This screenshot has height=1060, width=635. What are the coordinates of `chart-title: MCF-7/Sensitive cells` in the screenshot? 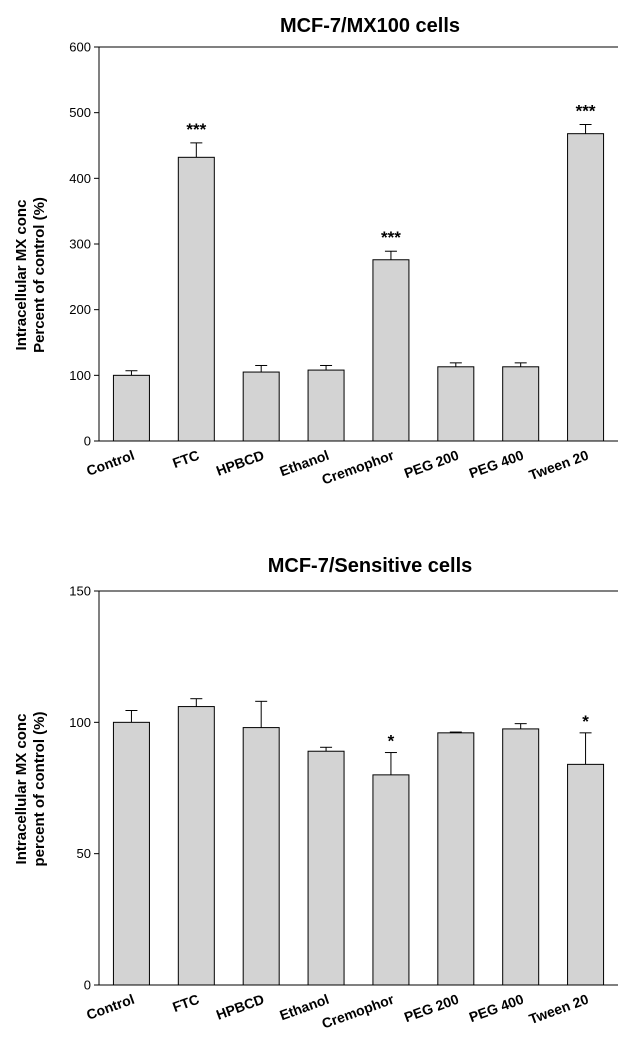 It's located at (370, 566).